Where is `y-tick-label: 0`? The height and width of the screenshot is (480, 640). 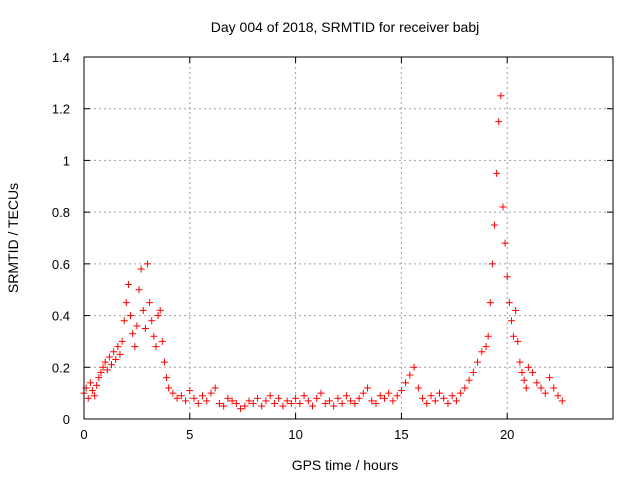 y-tick-label: 0 is located at coordinates (66, 419).